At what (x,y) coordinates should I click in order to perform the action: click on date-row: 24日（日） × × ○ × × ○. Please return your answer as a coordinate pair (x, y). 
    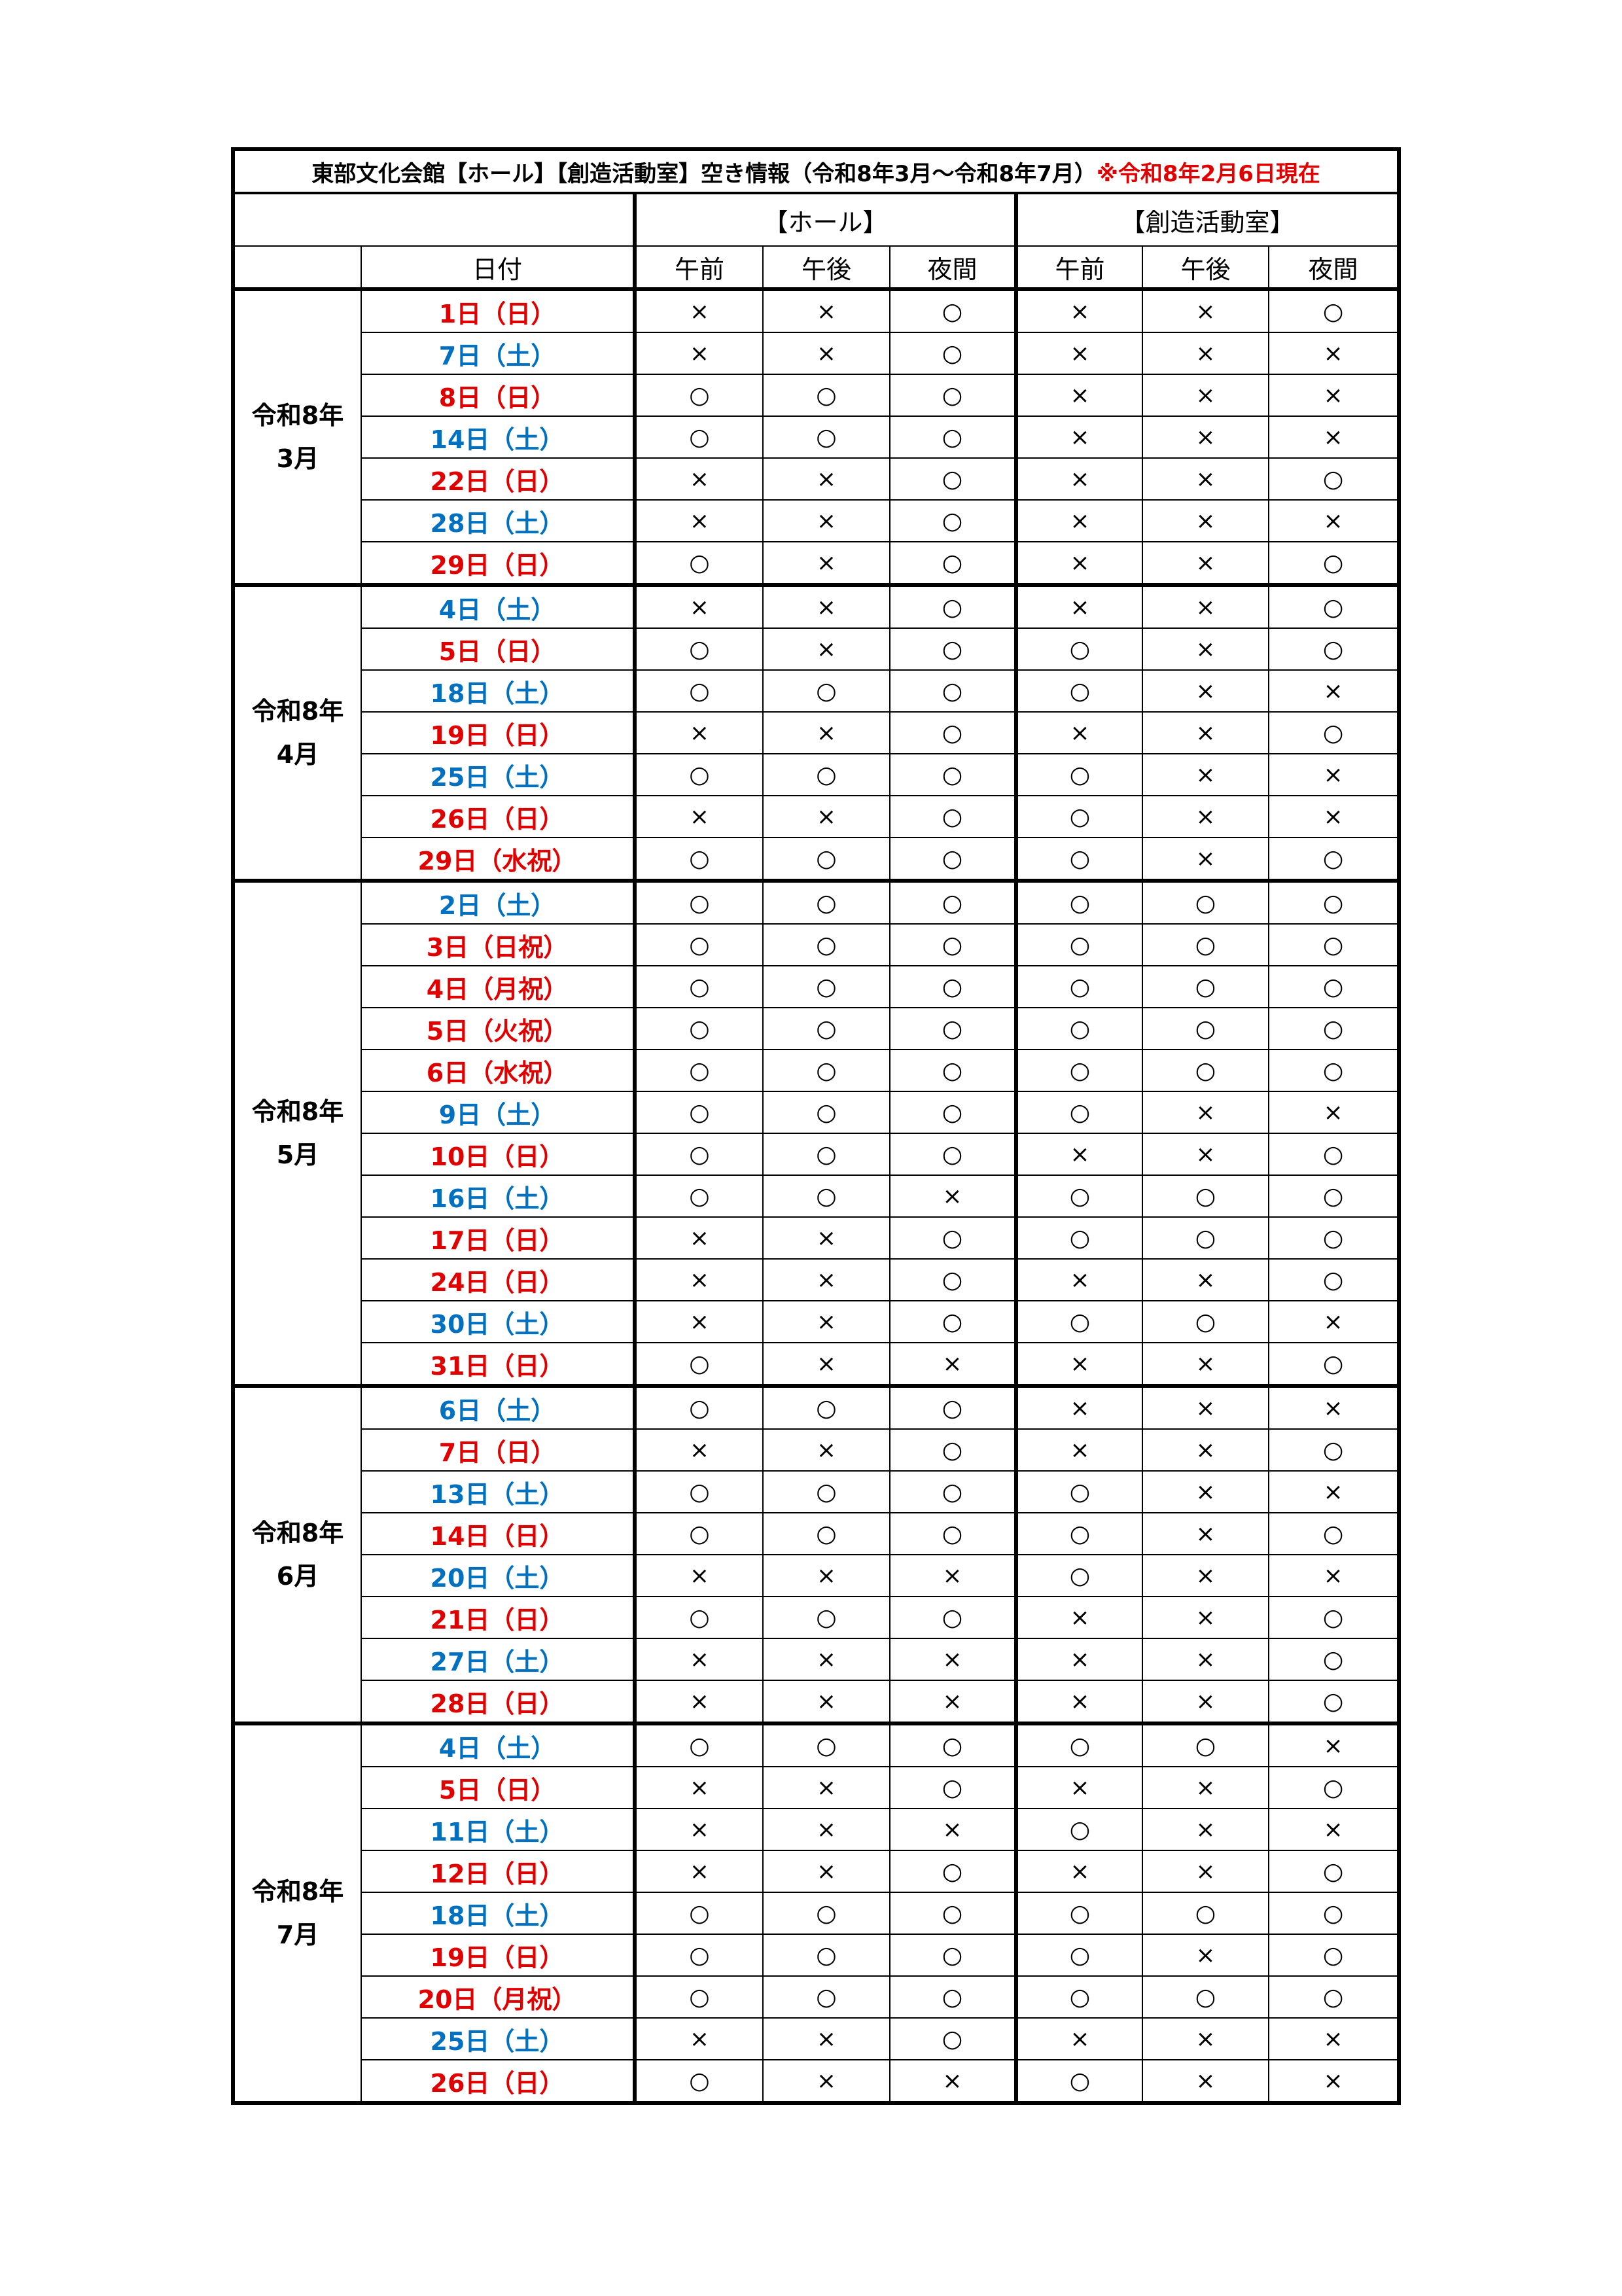
    Looking at the image, I should click on (817, 1279).